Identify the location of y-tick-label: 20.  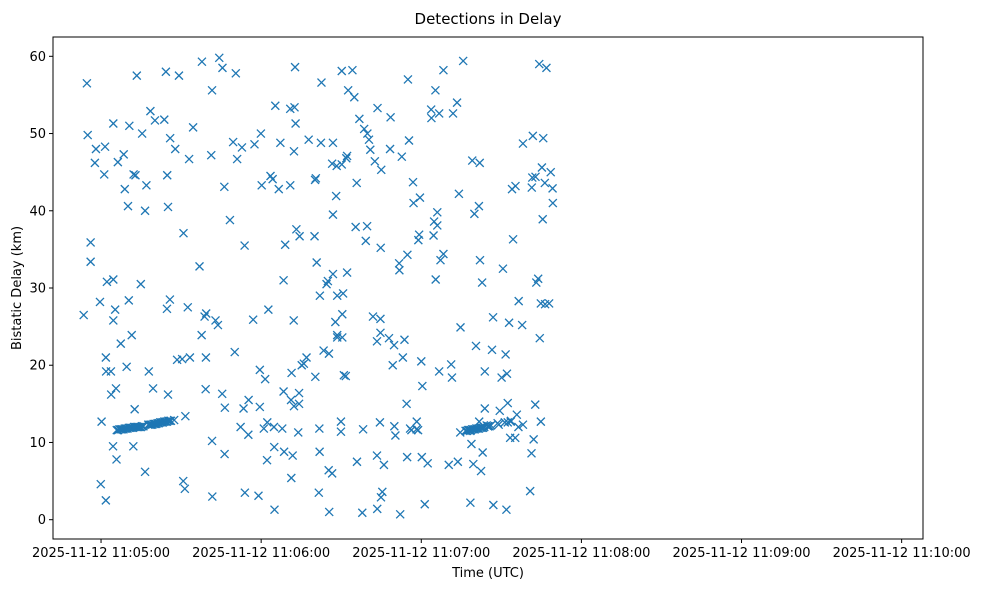
(37, 366).